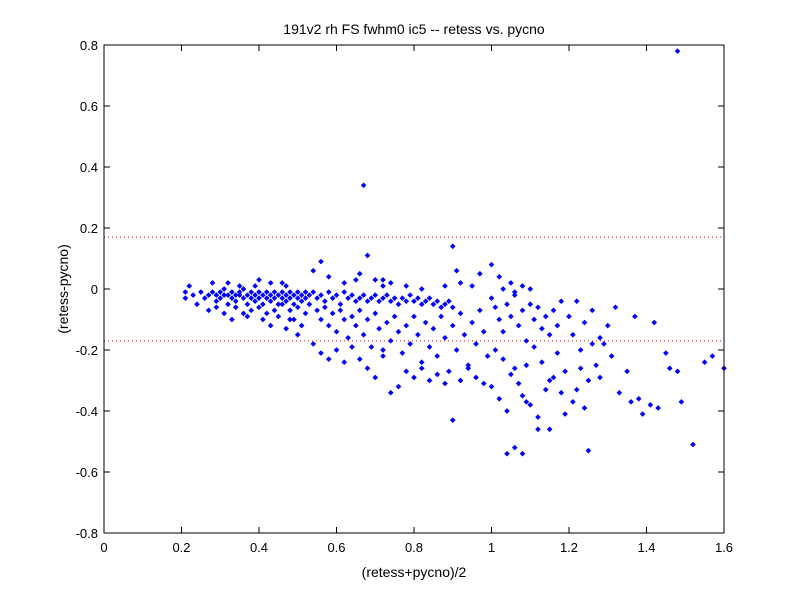 This screenshot has height=600, width=800. Describe the element at coordinates (87, 533) in the screenshot. I see `y-tick-label: -0.8` at that location.